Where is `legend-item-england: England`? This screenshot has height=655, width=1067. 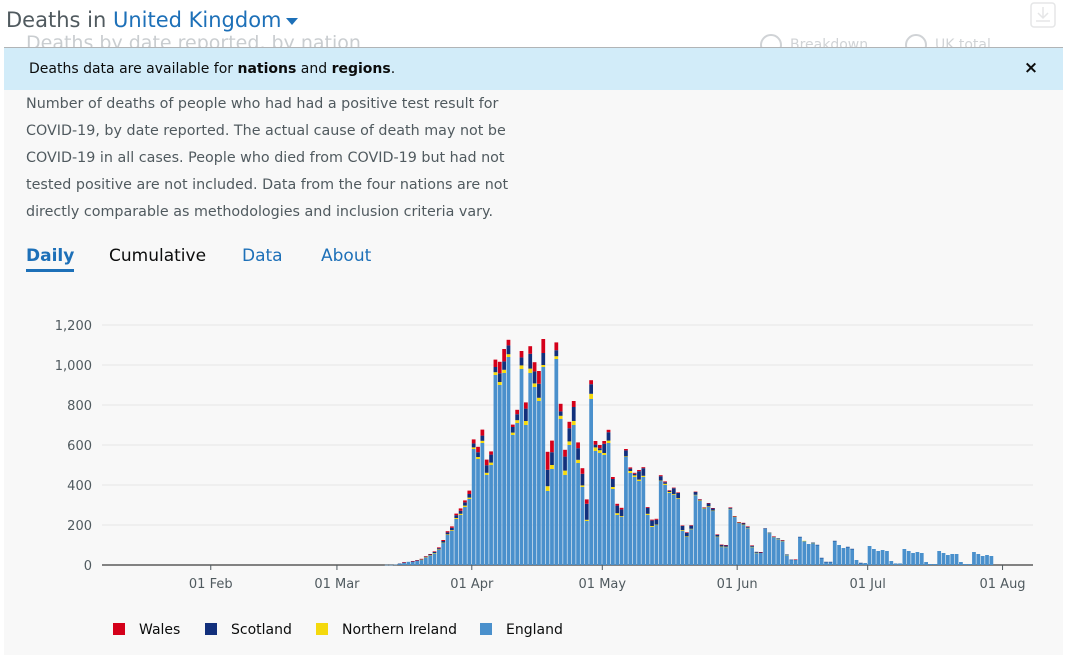
legend-item-england: England is located at coordinates (521, 630).